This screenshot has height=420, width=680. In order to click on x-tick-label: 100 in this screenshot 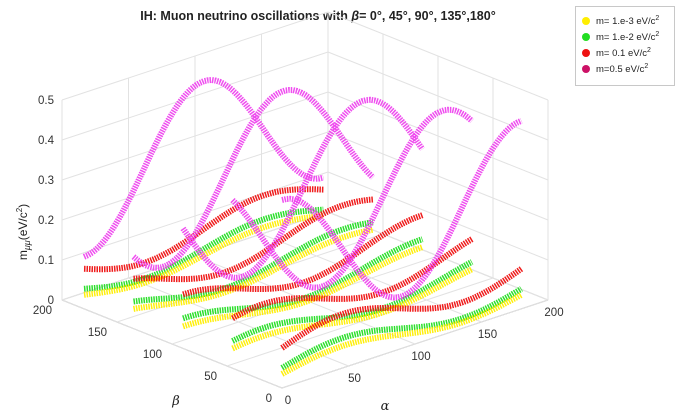, I will do `click(420, 357)`.